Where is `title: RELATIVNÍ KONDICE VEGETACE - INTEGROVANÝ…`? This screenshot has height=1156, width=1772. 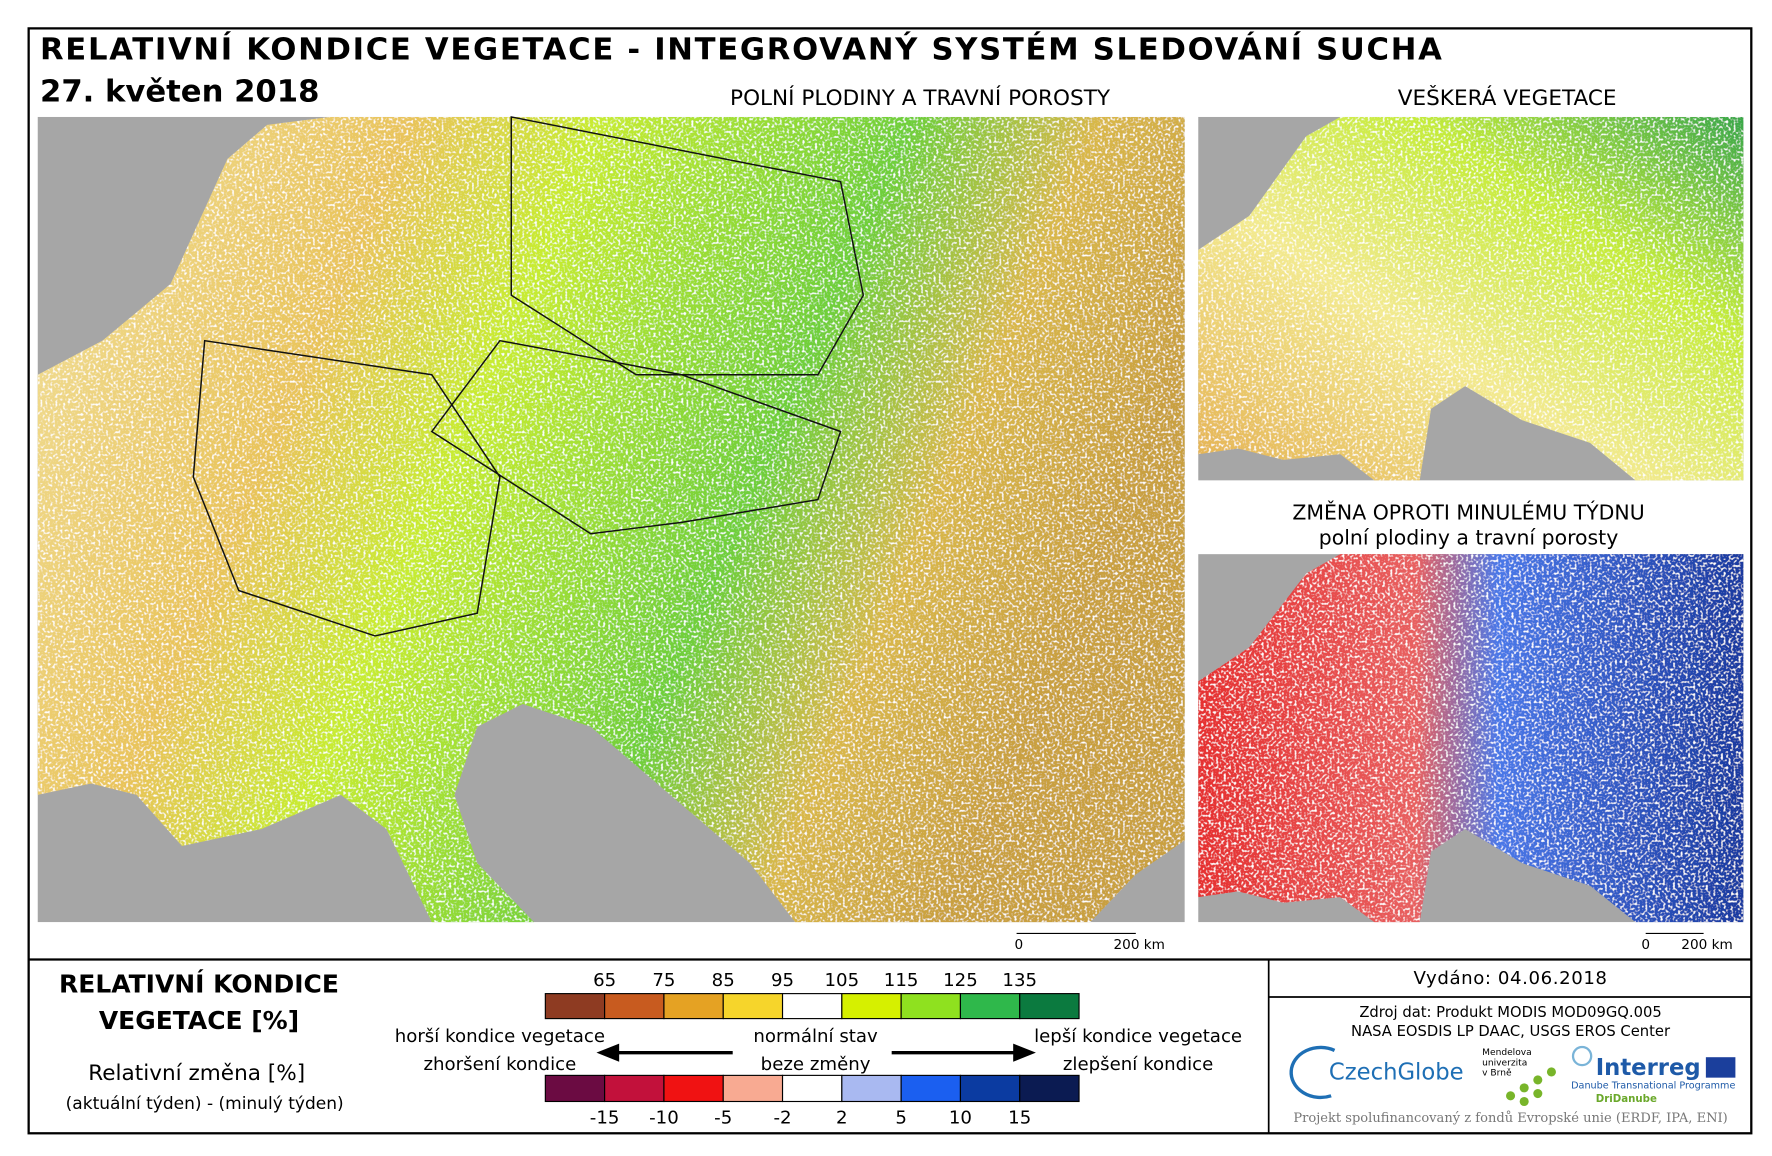 title: RELATIVNÍ KONDICE VEGETACE - INTEGROVANÝ… is located at coordinates (742, 49).